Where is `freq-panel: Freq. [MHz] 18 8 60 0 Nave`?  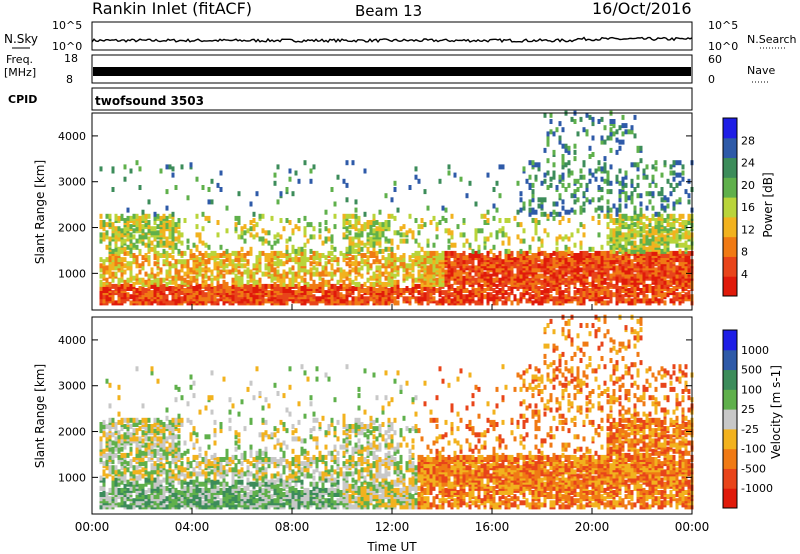 freq-panel: Freq. [MHz] 18 8 60 0 Nave is located at coordinates (389, 69).